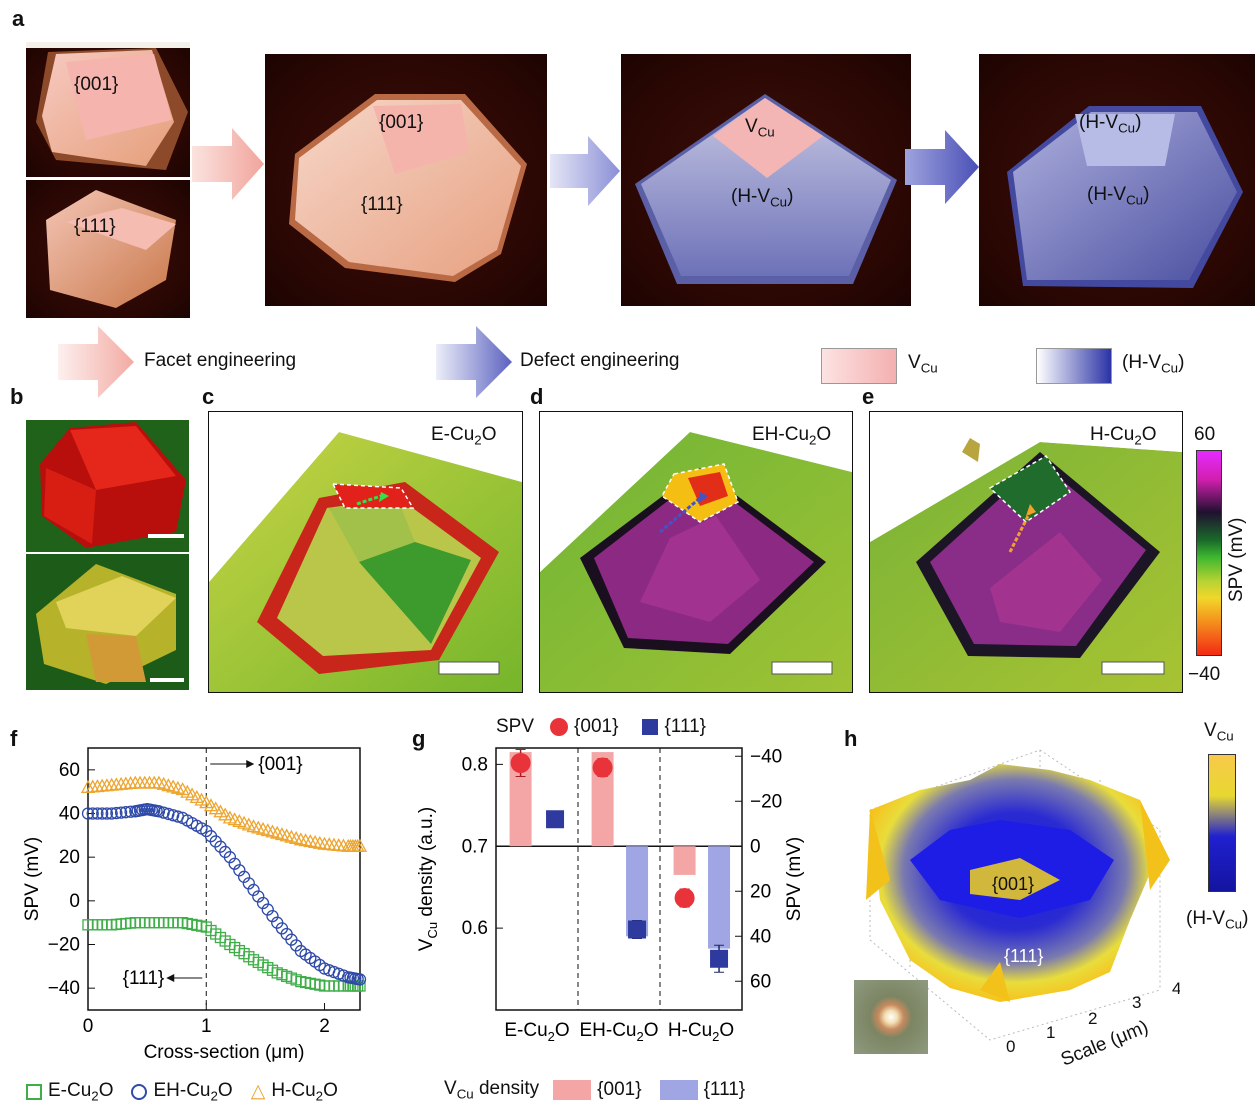 This screenshot has height=1107, width=1260. I want to click on spv-cube-shape, so click(107, 486).